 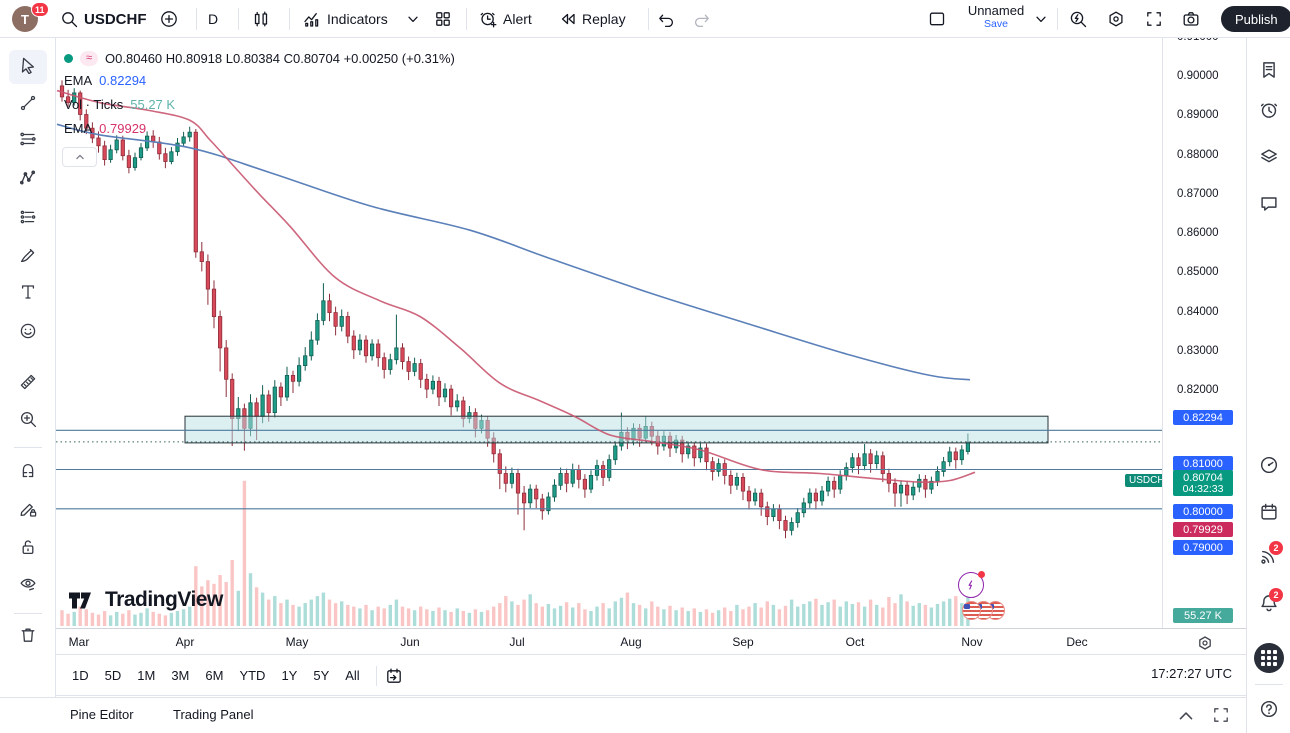 What do you see at coordinates (113, 675) in the screenshot?
I see `range-button-5d: 5D` at bounding box center [113, 675].